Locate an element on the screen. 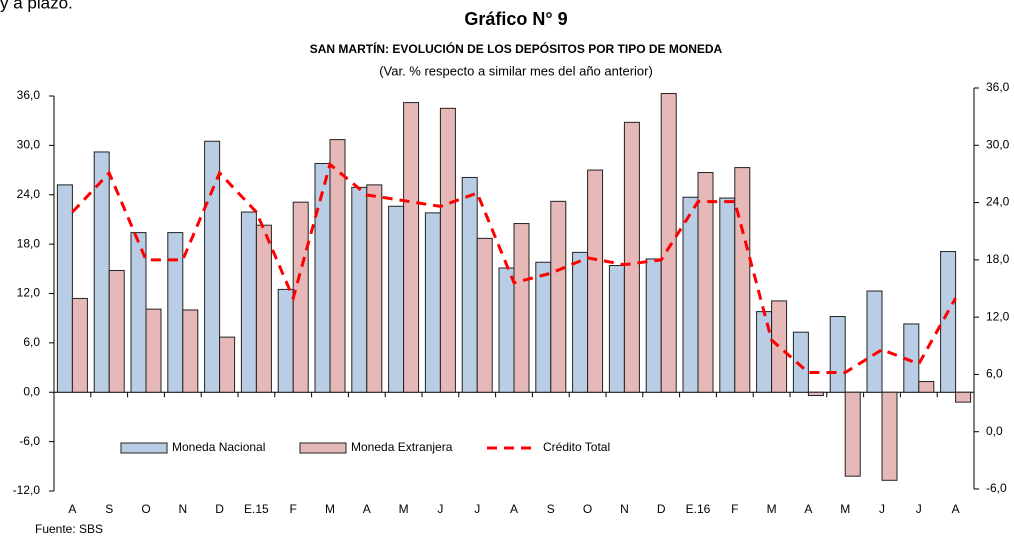  y2-tick-label: 6,0 is located at coordinates (994, 374).